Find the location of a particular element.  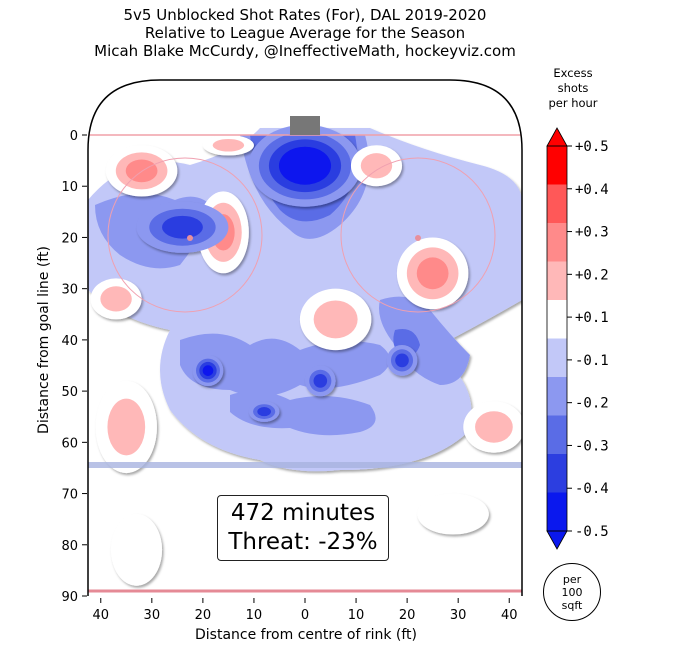

contour-mid-blue-right is located at coordinates (424, 340).